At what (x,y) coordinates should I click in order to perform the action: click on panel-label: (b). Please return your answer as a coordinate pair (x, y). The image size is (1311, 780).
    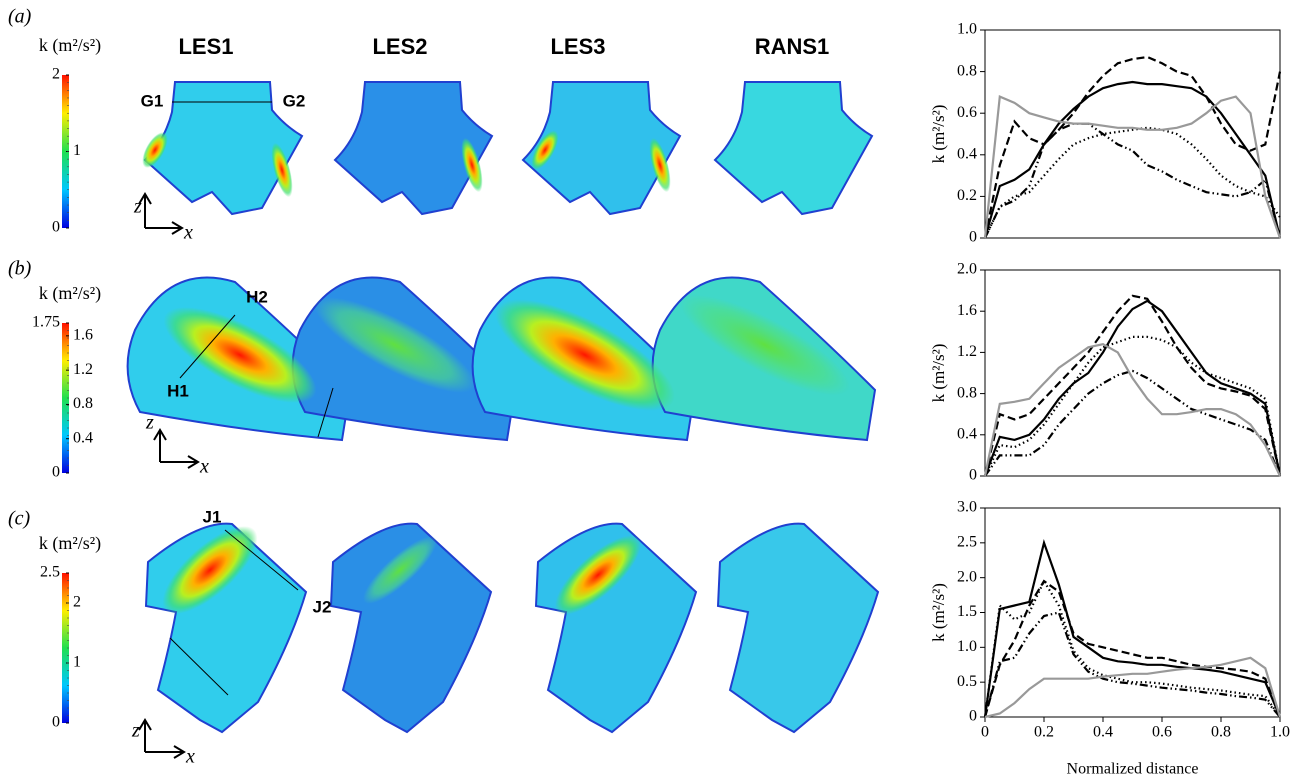
    Looking at the image, I should click on (20, 269).